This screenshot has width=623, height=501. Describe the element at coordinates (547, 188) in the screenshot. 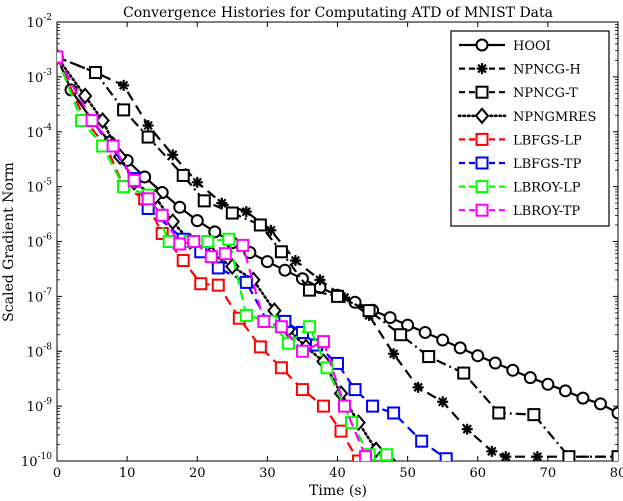

I see `legend-label-lbroy-lp: LBROY-LP` at that location.